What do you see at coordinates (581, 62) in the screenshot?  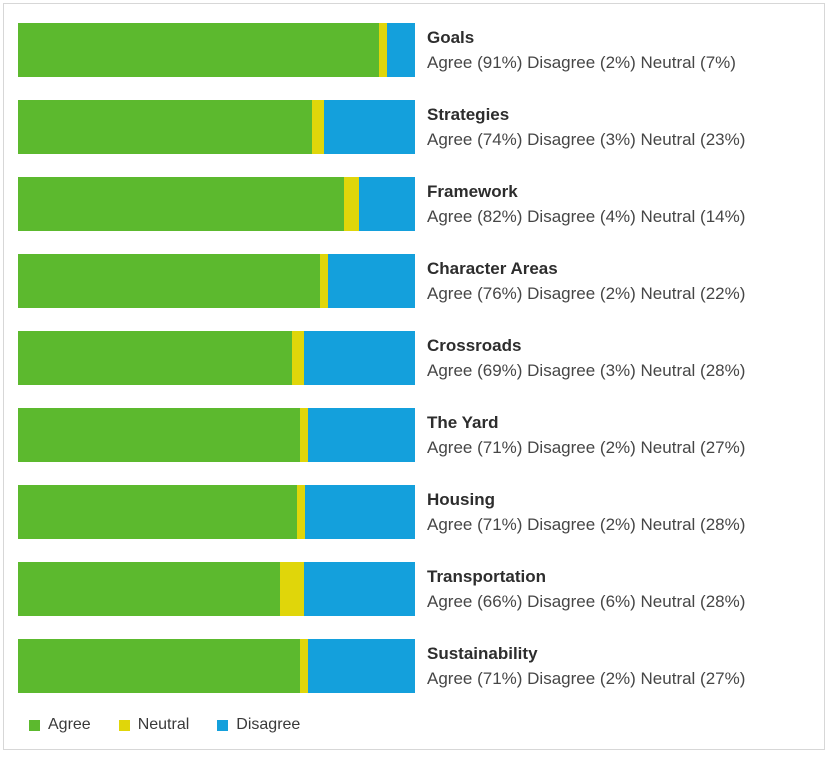 I see `row-subtitle: Agree (91%) Disagree (2%) Neutral (7%)` at bounding box center [581, 62].